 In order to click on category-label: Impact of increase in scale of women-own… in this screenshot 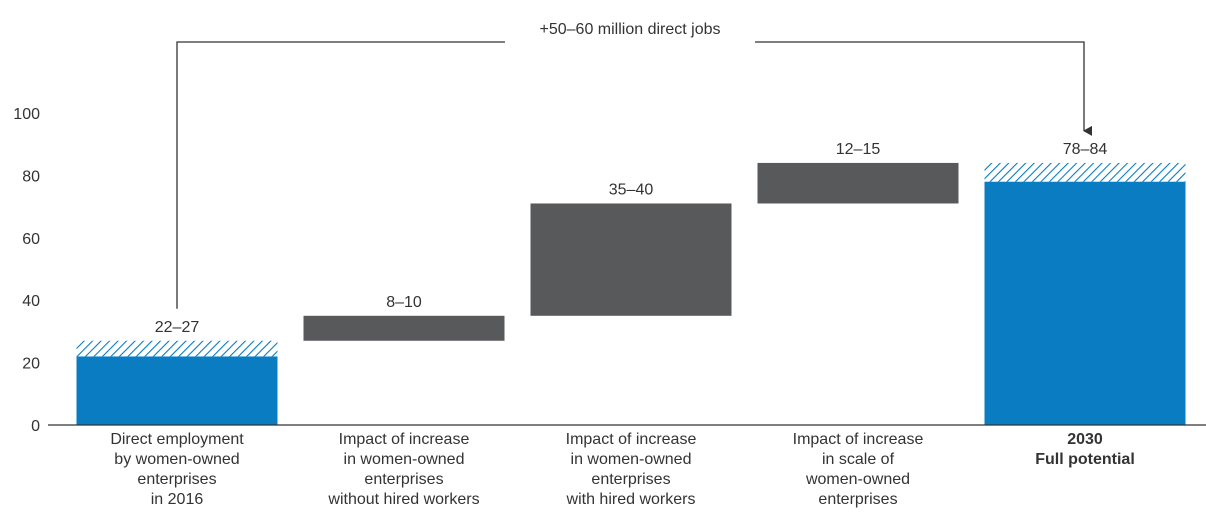, I will do `click(858, 469)`.